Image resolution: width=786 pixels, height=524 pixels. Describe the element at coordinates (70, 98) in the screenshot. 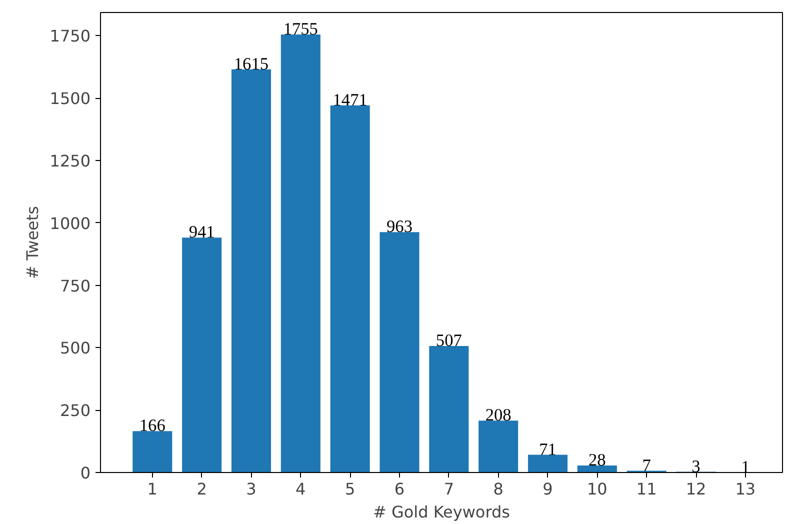

I see `y-tick-label: 1500` at that location.